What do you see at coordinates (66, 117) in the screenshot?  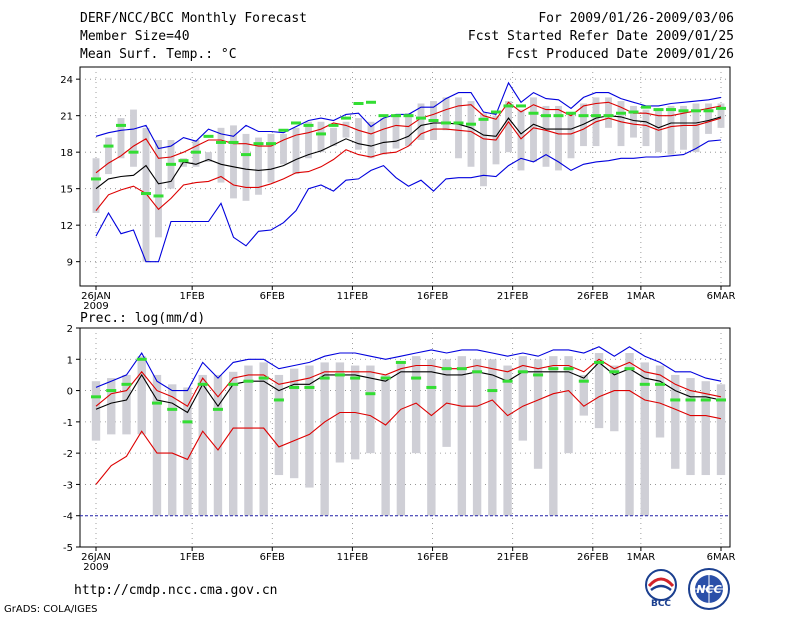 I see `y-tick-label: 21` at bounding box center [66, 117].